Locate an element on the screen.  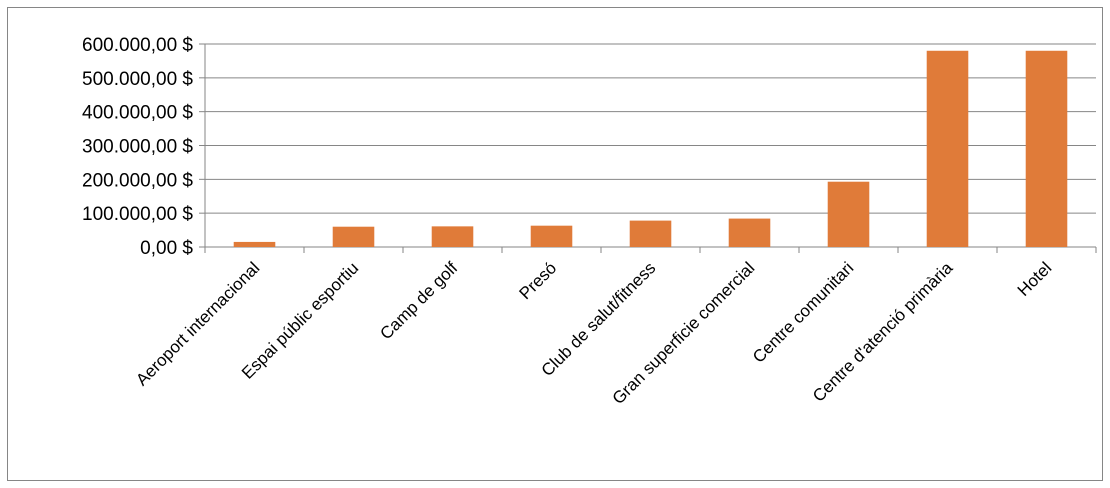
y-tick-label: 0,00 $ is located at coordinates (166, 248).